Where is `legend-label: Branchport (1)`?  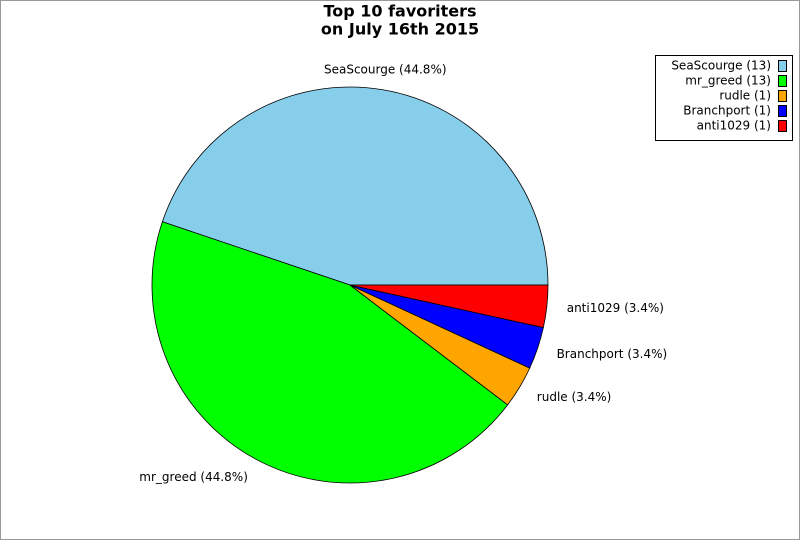
legend-label: Branchport (1) is located at coordinates (727, 111).